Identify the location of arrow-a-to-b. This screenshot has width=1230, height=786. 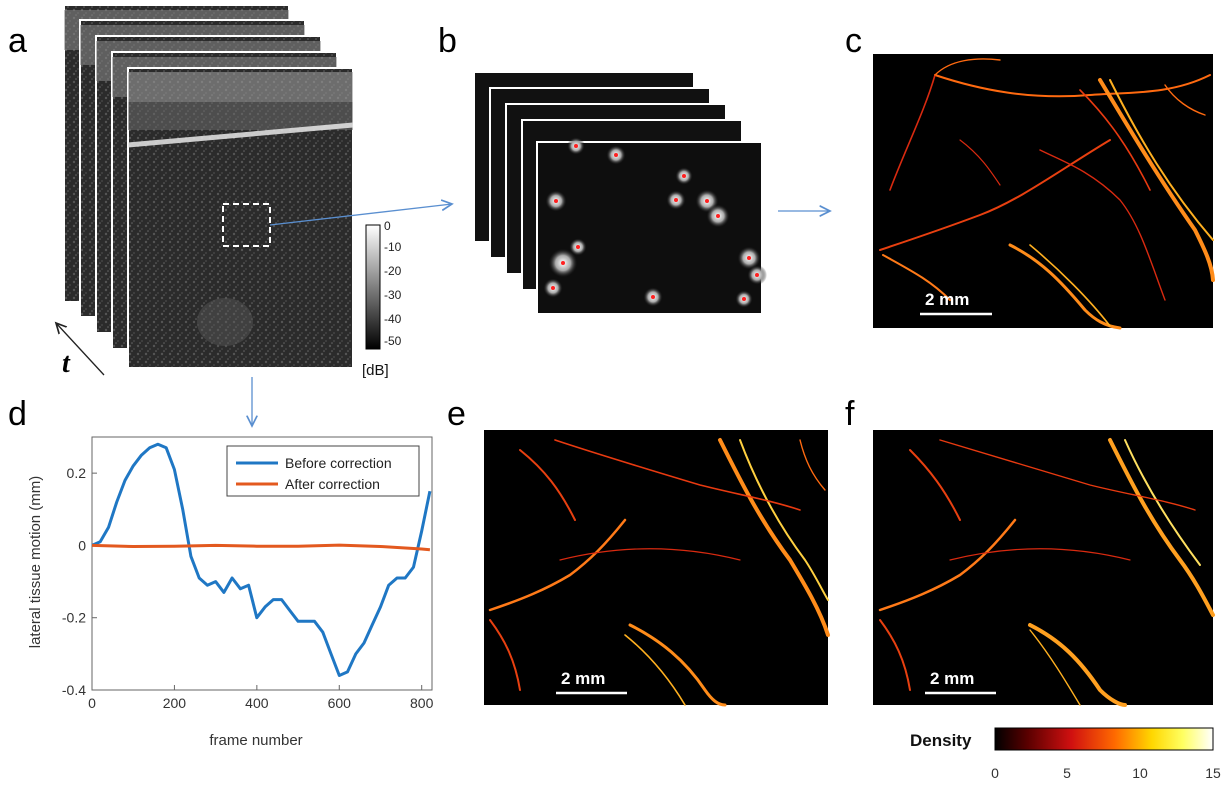
(360, 215).